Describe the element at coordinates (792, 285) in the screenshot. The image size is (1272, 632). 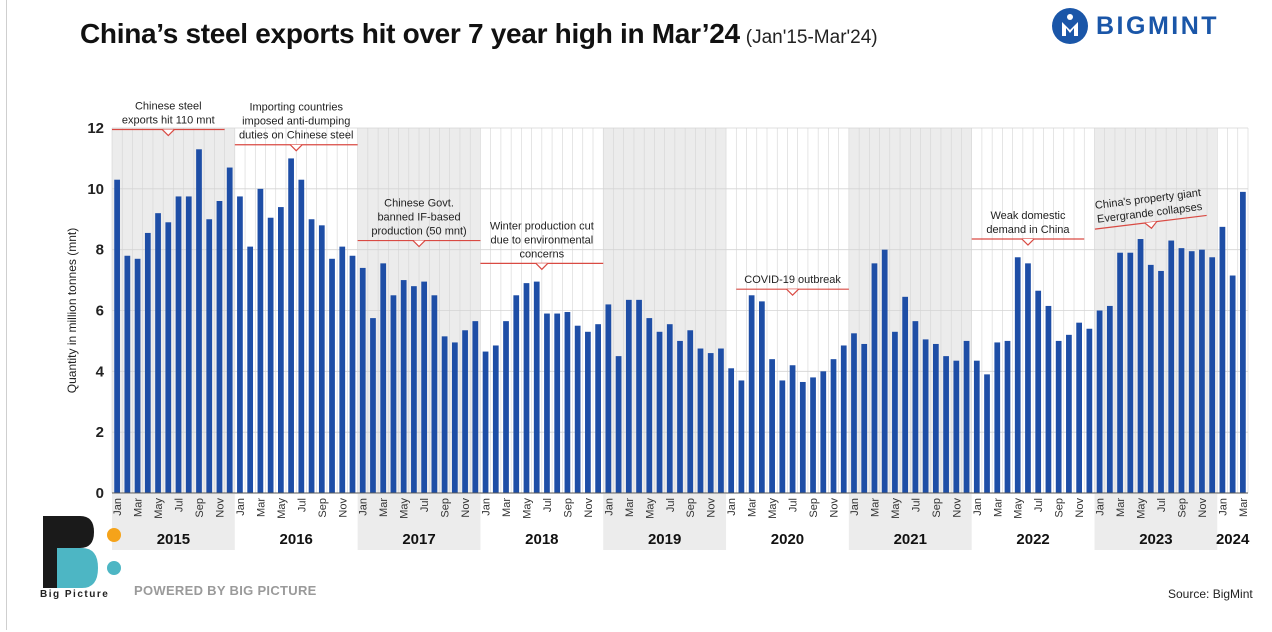
I see `annotation: COVID-19 outbreak` at that location.